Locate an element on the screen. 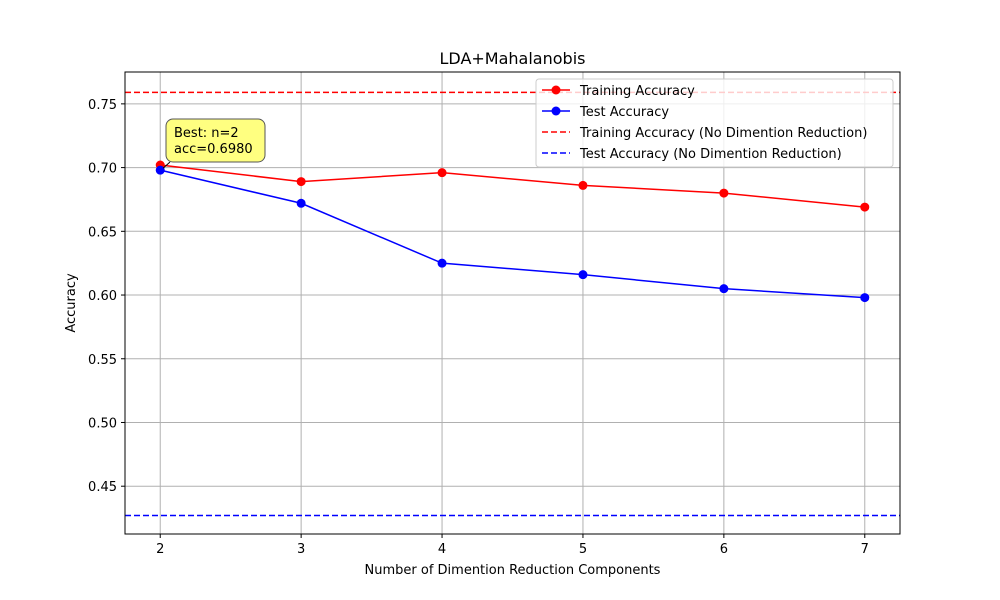 This screenshot has height=600, width=1000. x-tick-label: 5 is located at coordinates (583, 549).